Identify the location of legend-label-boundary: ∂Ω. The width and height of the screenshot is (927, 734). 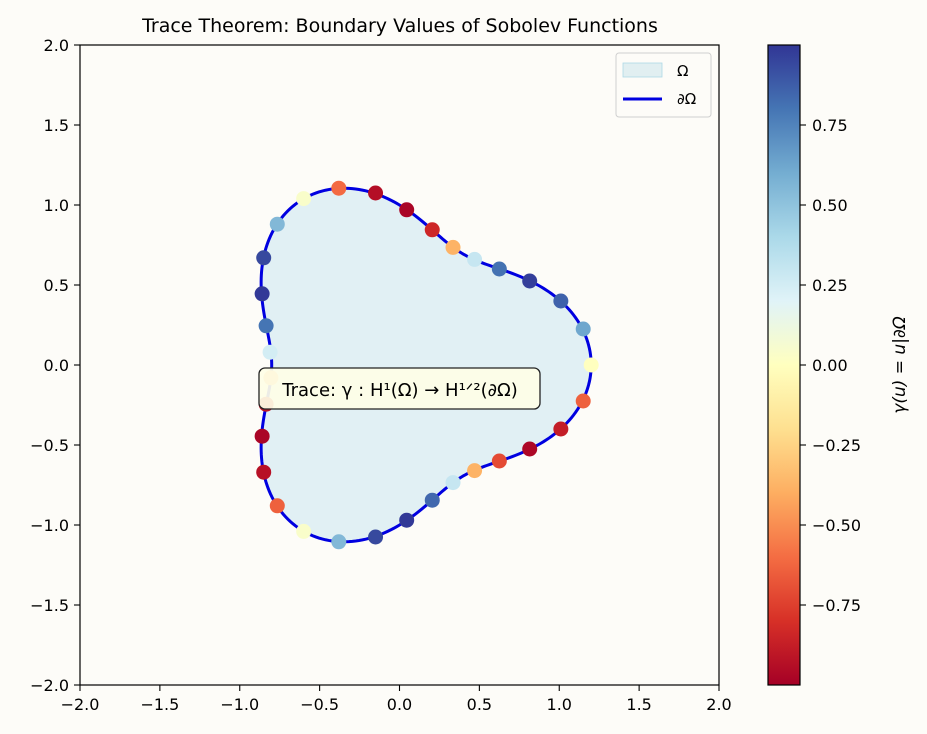
(686, 99).